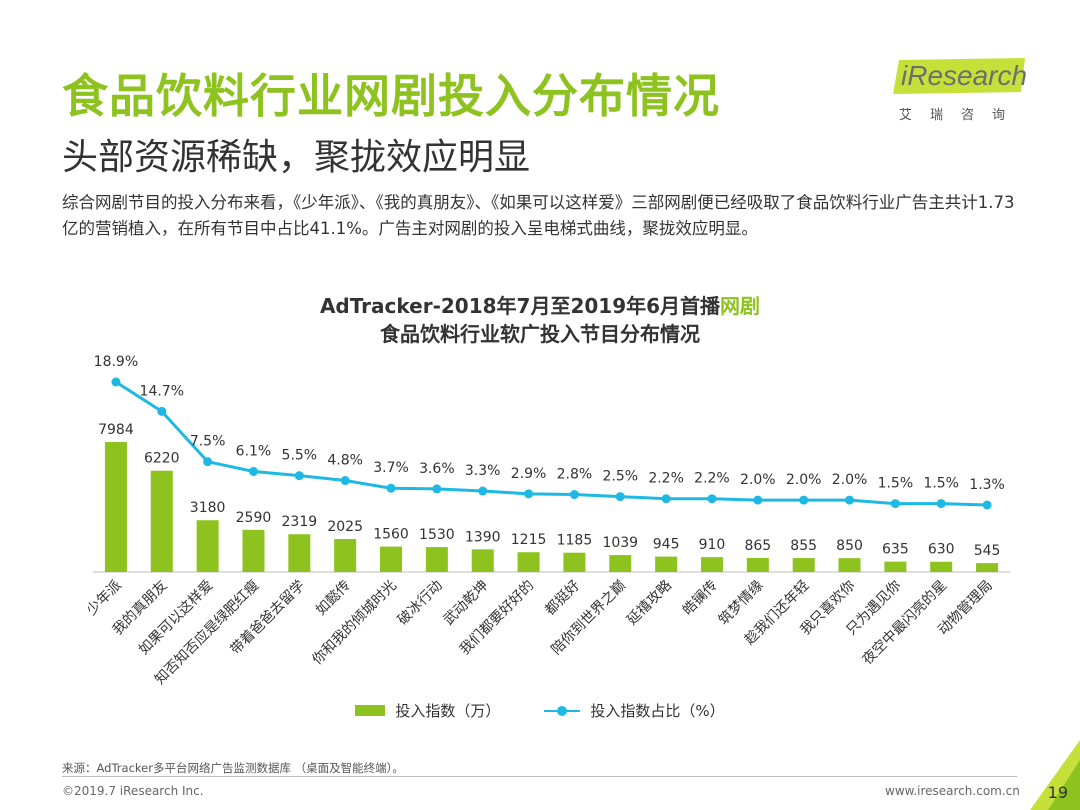  Describe the element at coordinates (254, 451) in the screenshot. I see `line-value-label: 6.1%` at that location.